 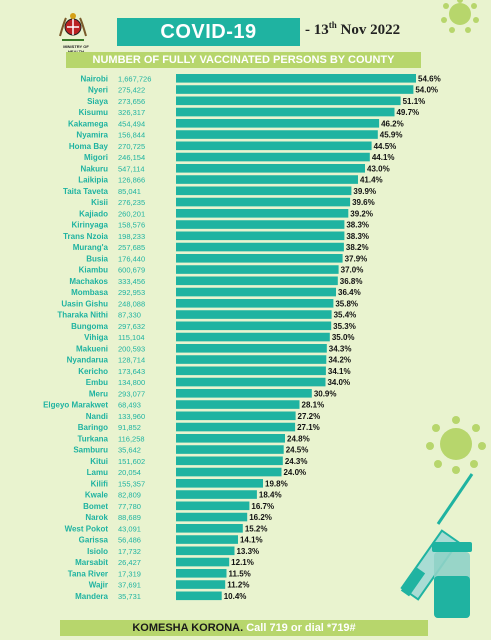 What do you see at coordinates (96, 517) in the screenshot?
I see `county-label: Narok` at bounding box center [96, 517].